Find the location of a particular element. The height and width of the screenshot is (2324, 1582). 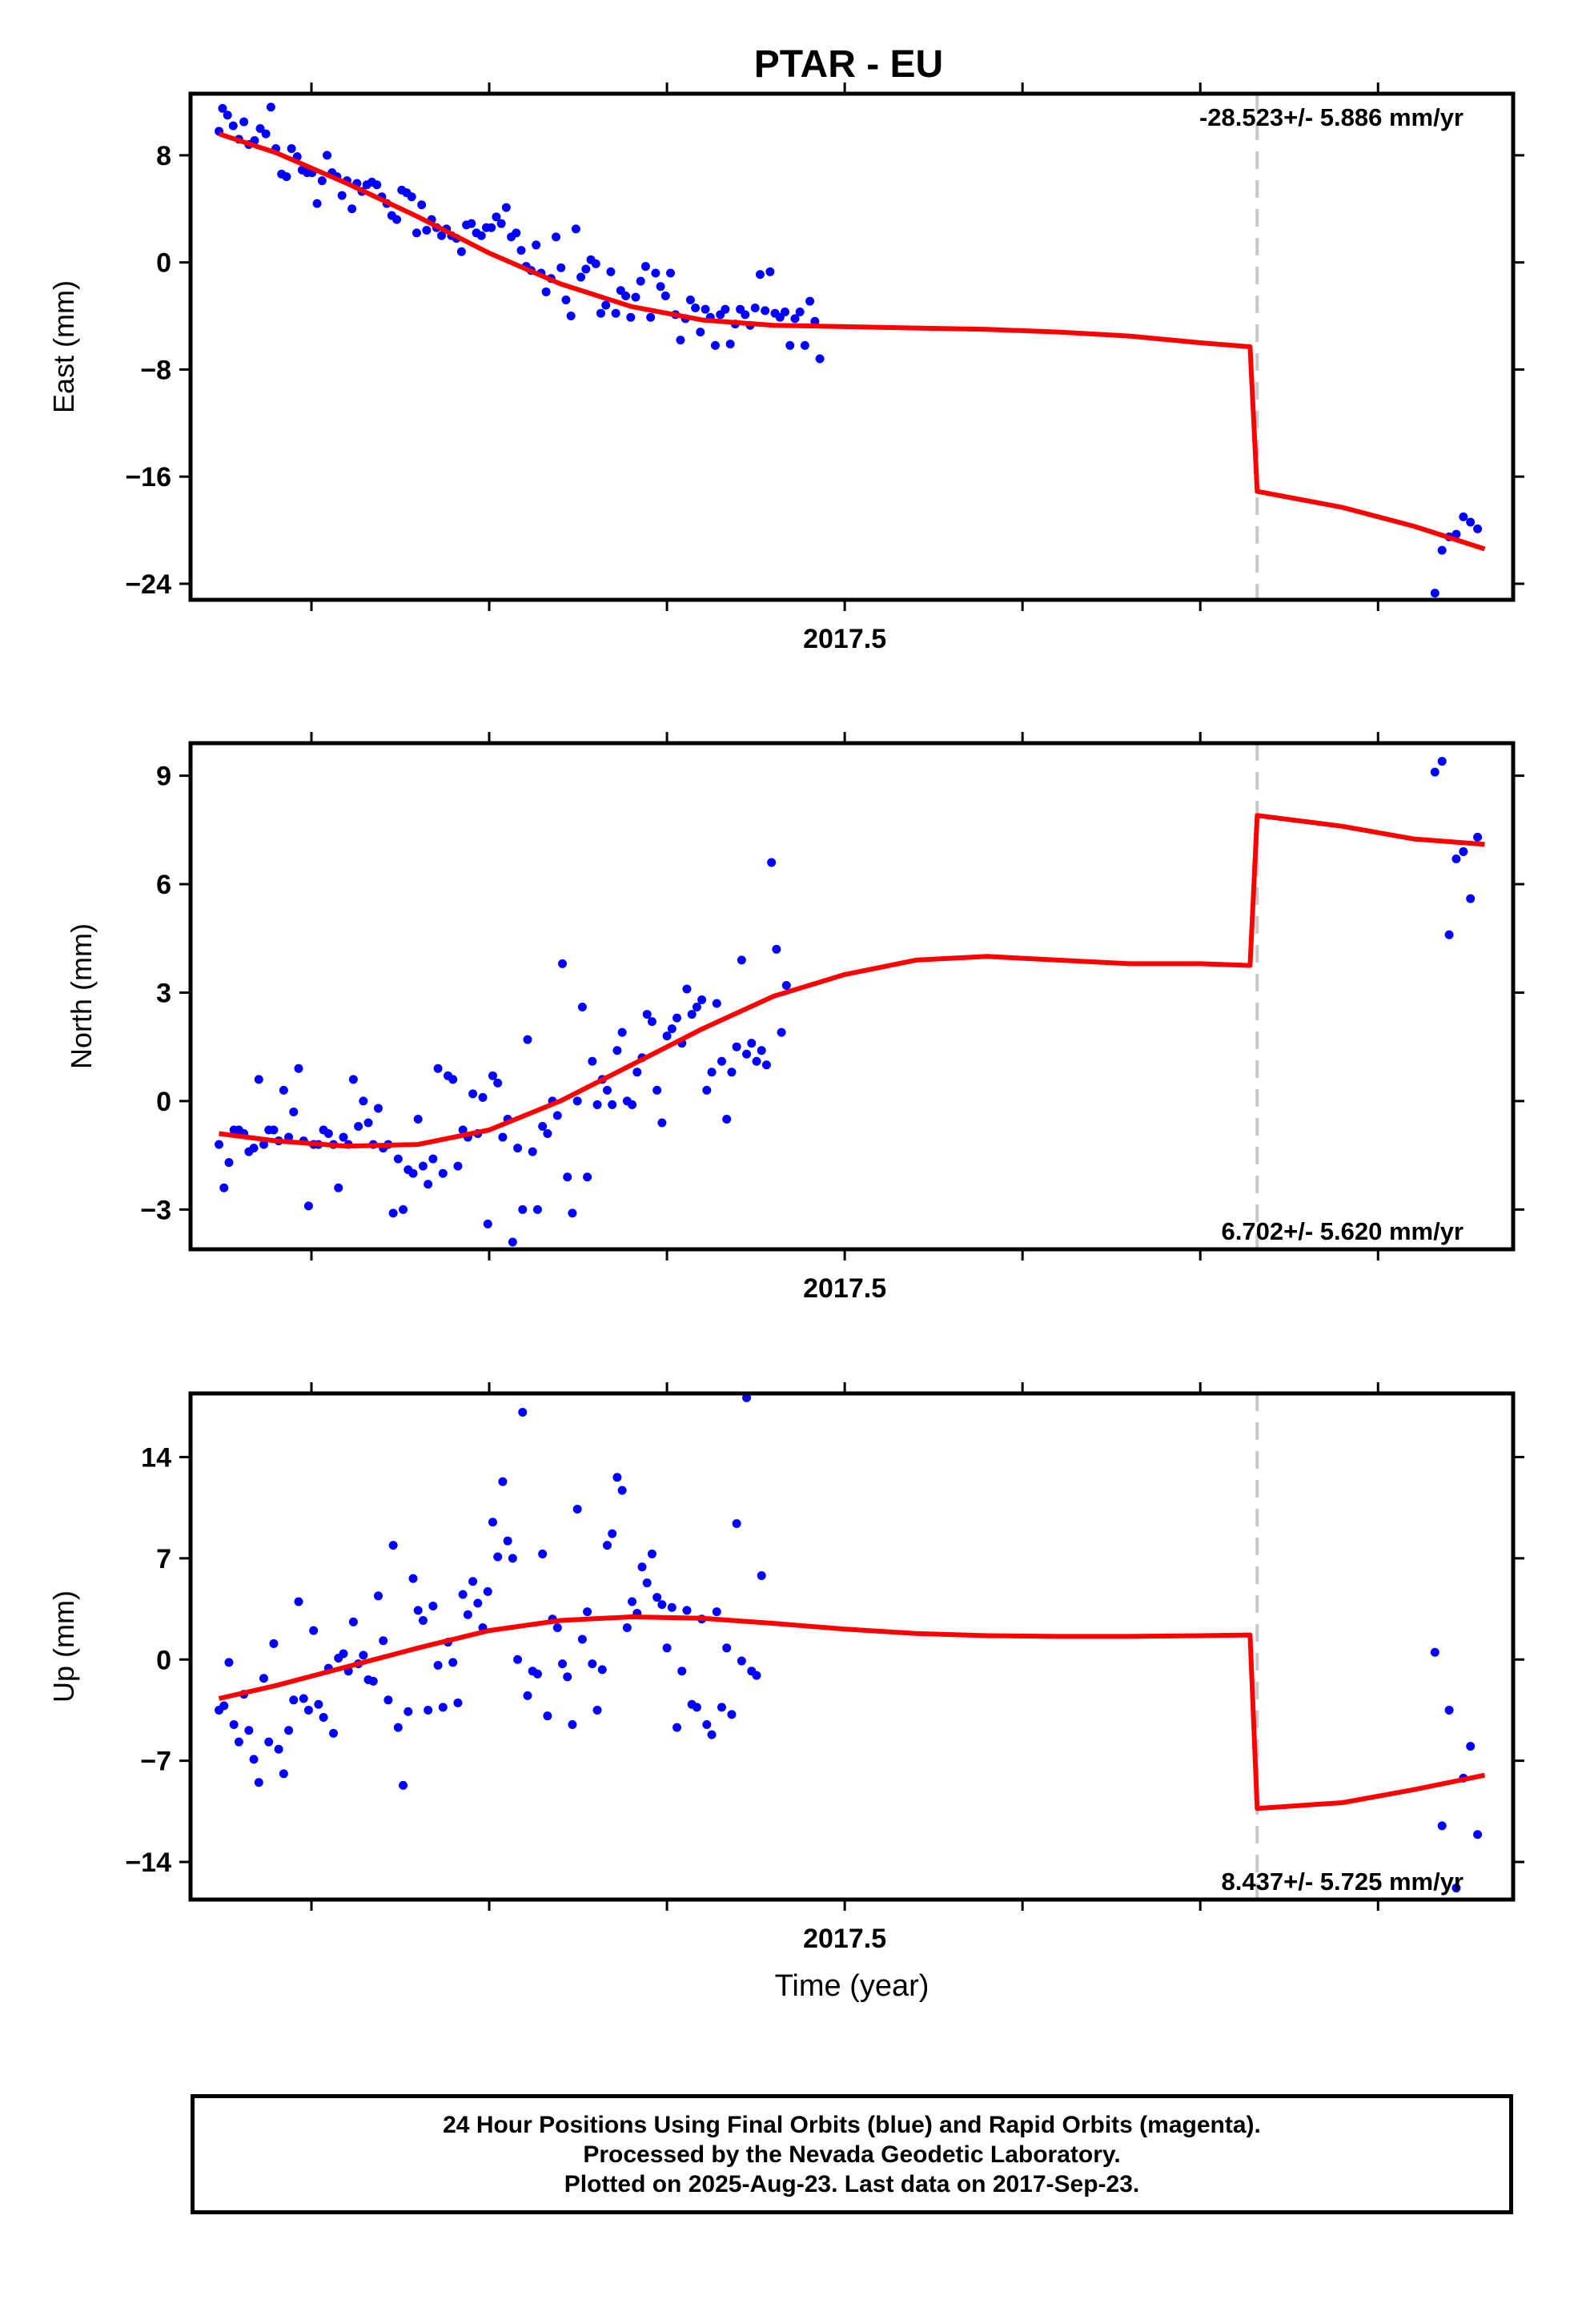

rate-label: 8.437+/- 5.725 mm/yr is located at coordinates (1343, 1882).